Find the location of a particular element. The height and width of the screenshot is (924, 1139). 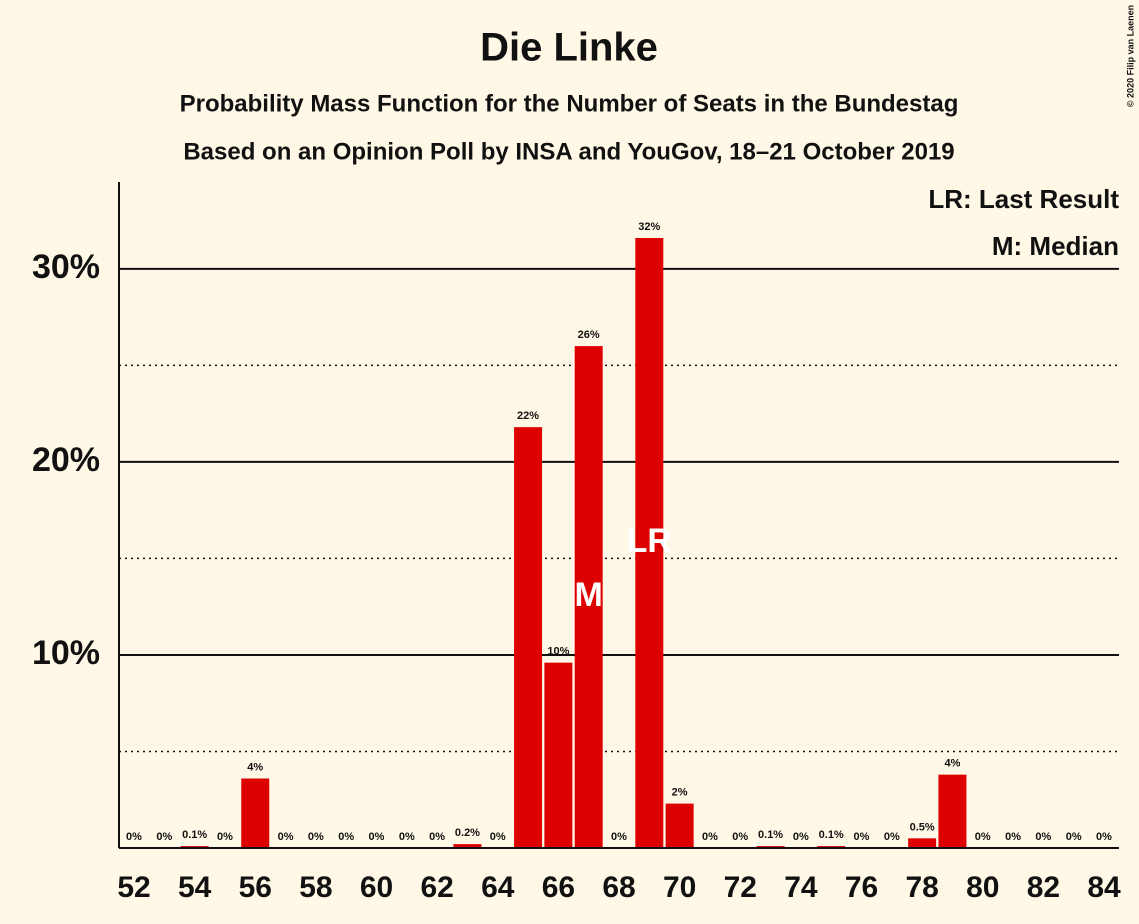

x-tick-label: 58 is located at coordinates (315, 887).